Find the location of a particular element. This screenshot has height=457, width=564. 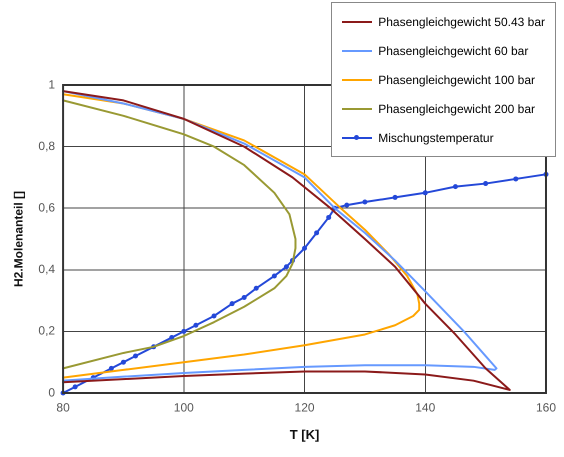

y-tick-label: 0,6 is located at coordinates (47, 207).